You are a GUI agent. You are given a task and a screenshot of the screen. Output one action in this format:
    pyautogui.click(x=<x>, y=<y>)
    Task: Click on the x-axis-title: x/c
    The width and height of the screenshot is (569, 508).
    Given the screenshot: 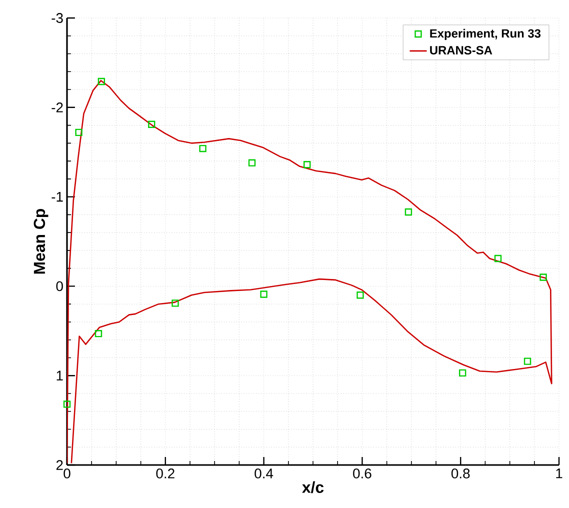 What is the action you would take?
    pyautogui.click(x=313, y=487)
    